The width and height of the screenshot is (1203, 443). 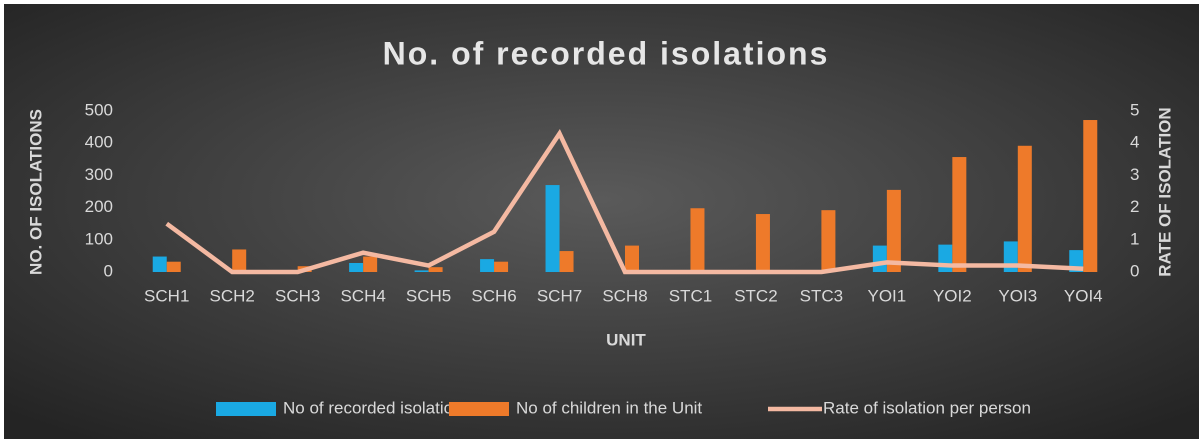 I want to click on y2-tick-label: 4, so click(x=1134, y=142).